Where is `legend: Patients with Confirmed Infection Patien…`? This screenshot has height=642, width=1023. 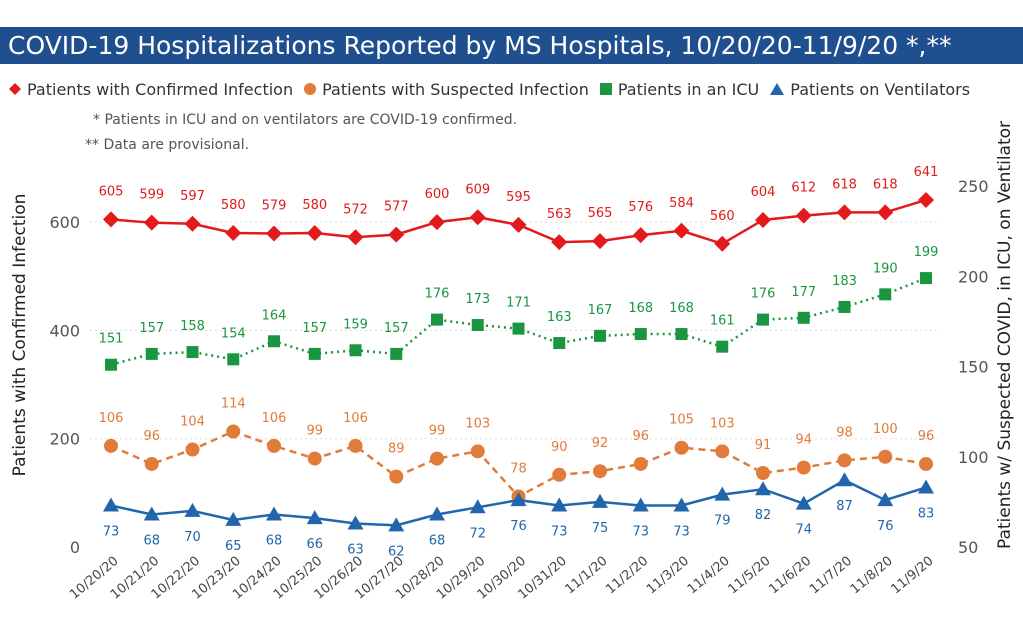
legend: Patients with Confirmed Infection Patien… is located at coordinates (494, 89).